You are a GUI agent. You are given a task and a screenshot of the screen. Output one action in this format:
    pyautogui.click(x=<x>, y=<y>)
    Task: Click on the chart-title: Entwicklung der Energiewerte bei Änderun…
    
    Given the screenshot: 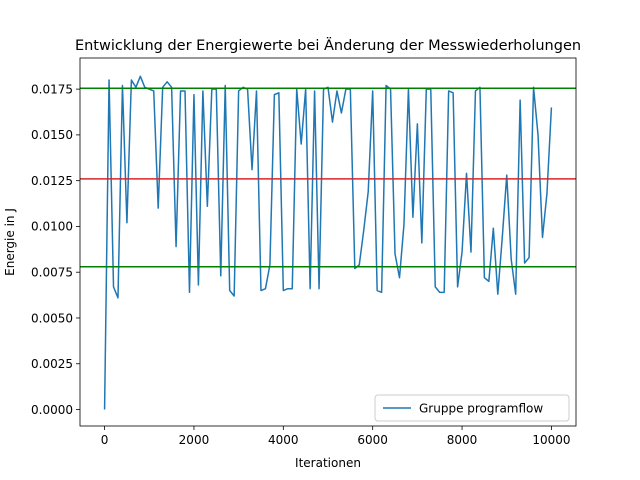 What is the action you would take?
    pyautogui.click(x=328, y=45)
    